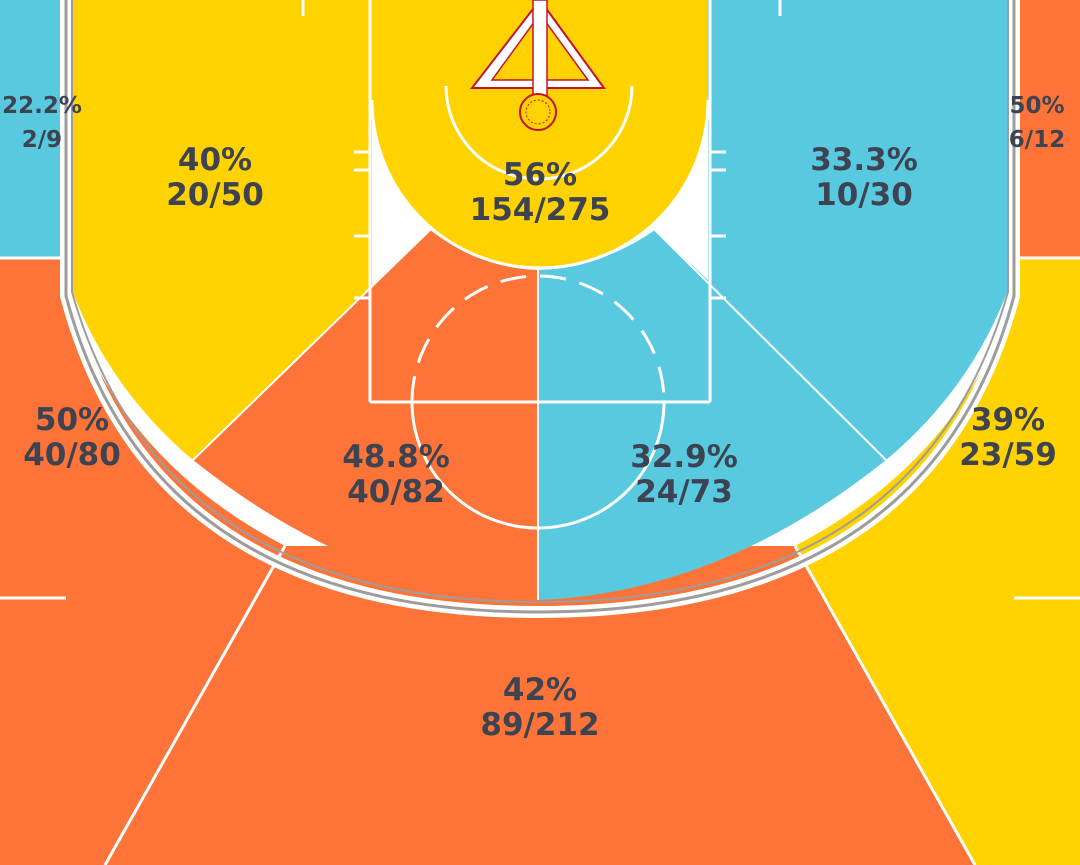 The width and height of the screenshot is (1080, 865). Describe the element at coordinates (1008, 420) in the screenshot. I see `zone-pct-right-wing-three: 39%` at that location.